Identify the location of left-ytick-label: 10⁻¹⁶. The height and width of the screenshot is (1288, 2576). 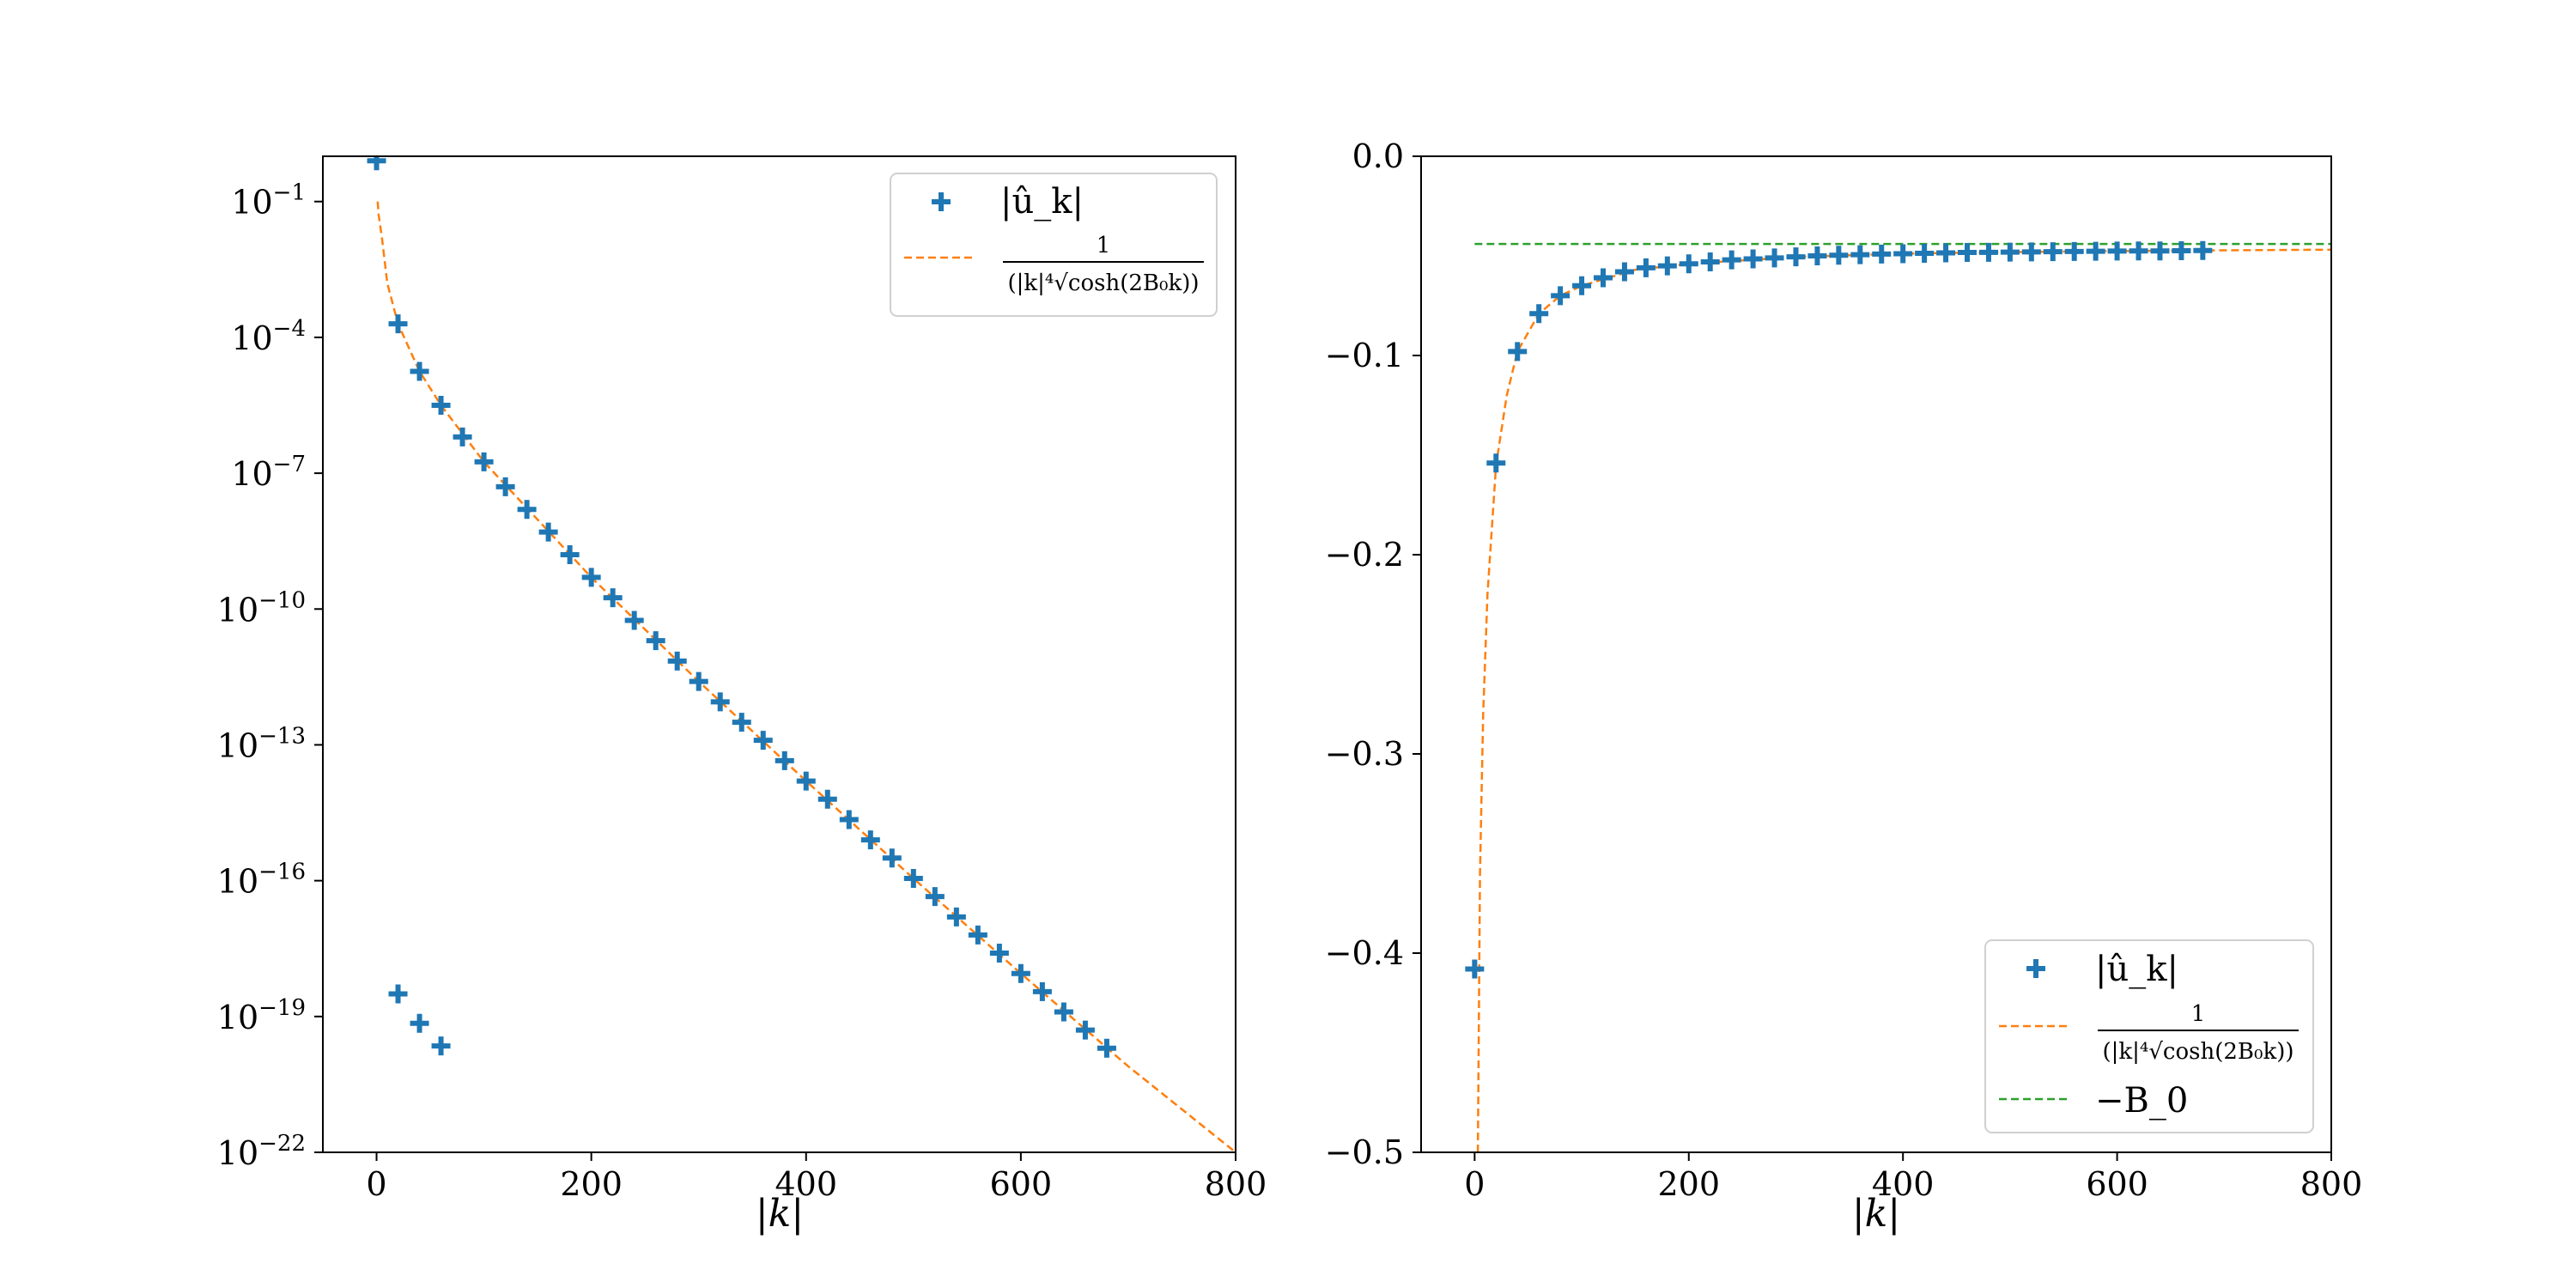
(261, 881).